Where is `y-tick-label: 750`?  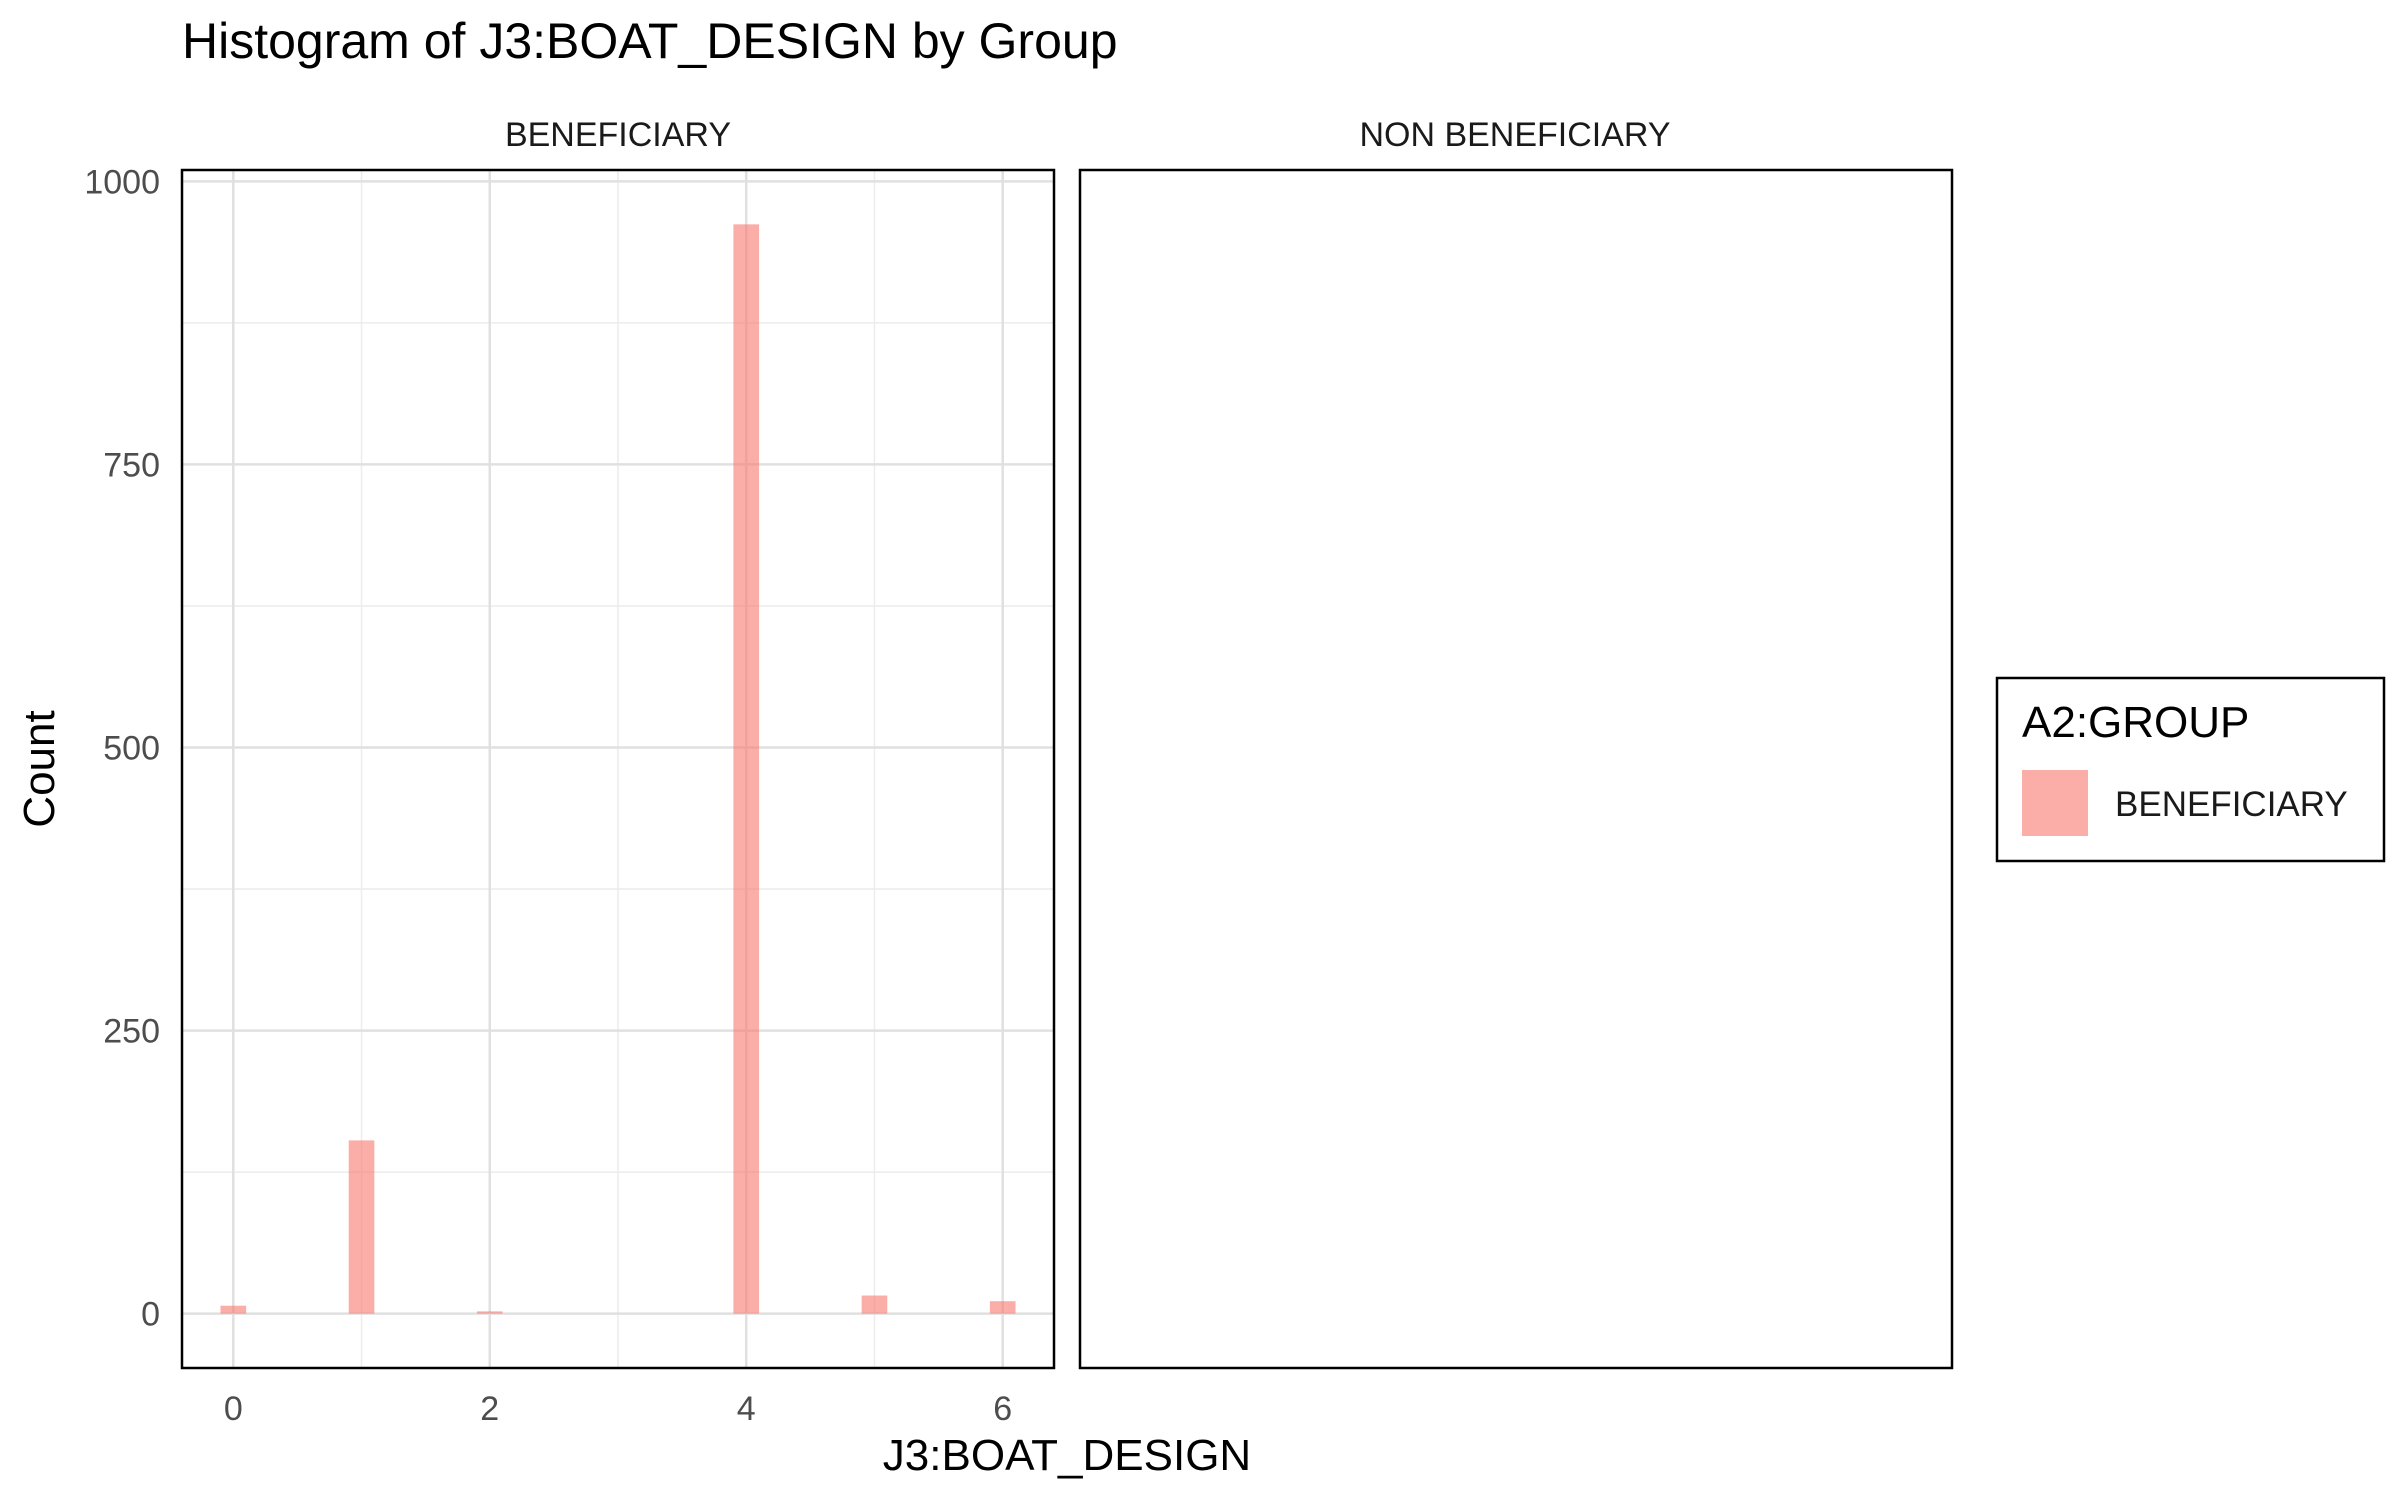 y-tick-label: 750 is located at coordinates (131, 465).